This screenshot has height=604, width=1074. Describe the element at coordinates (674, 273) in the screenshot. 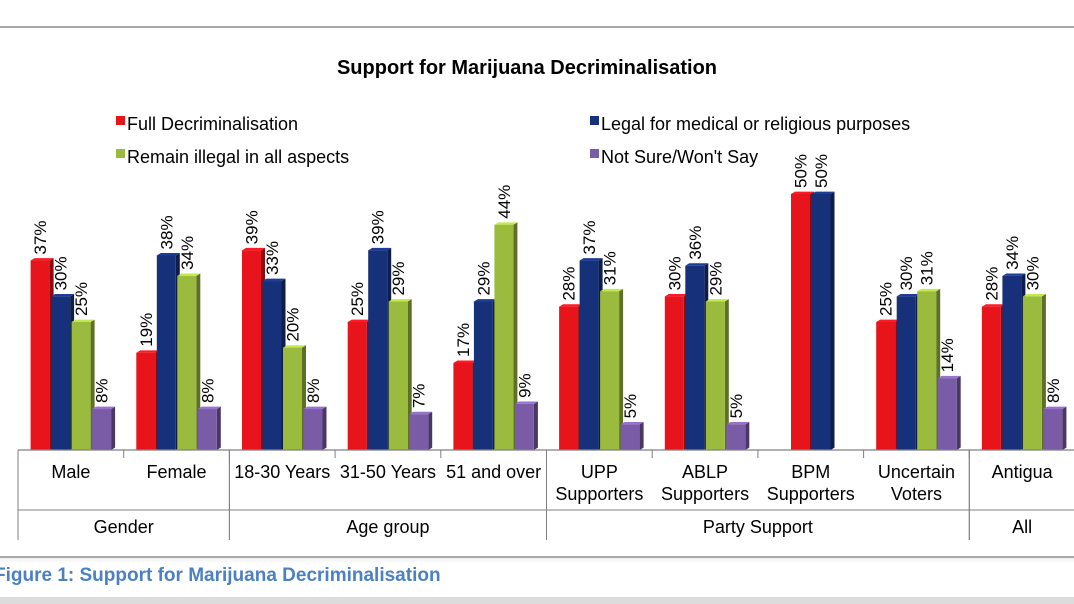

I see `data-label-ablp-supporters-full-decriminalisation: 30%` at that location.